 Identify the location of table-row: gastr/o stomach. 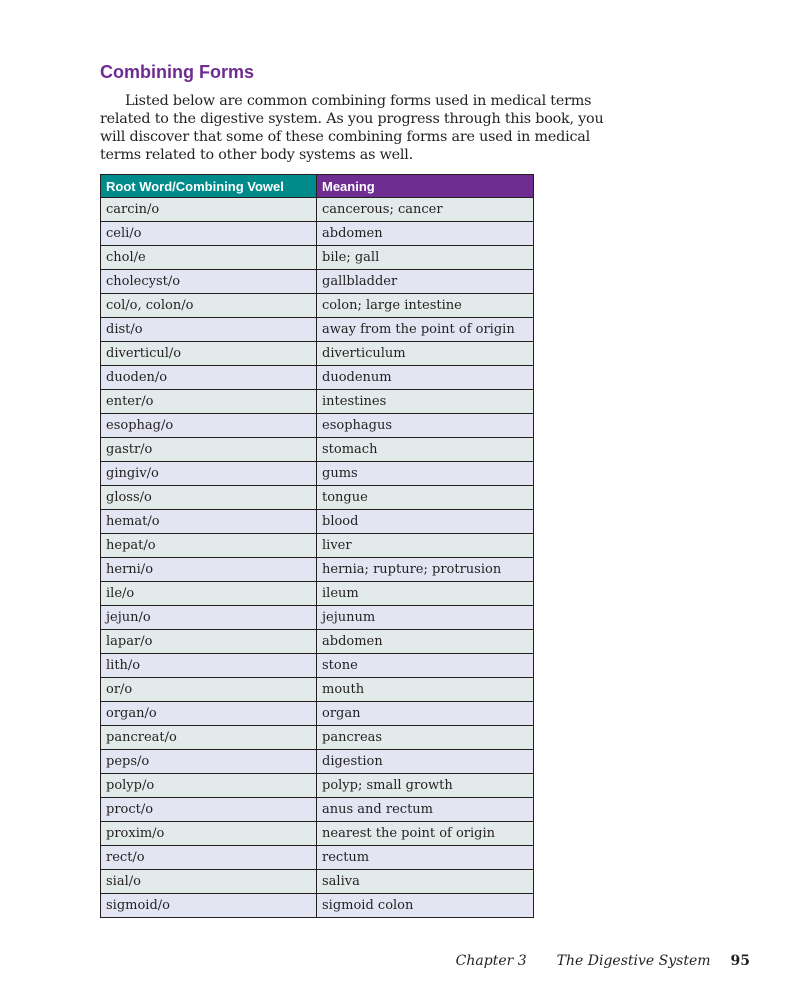
(317, 449).